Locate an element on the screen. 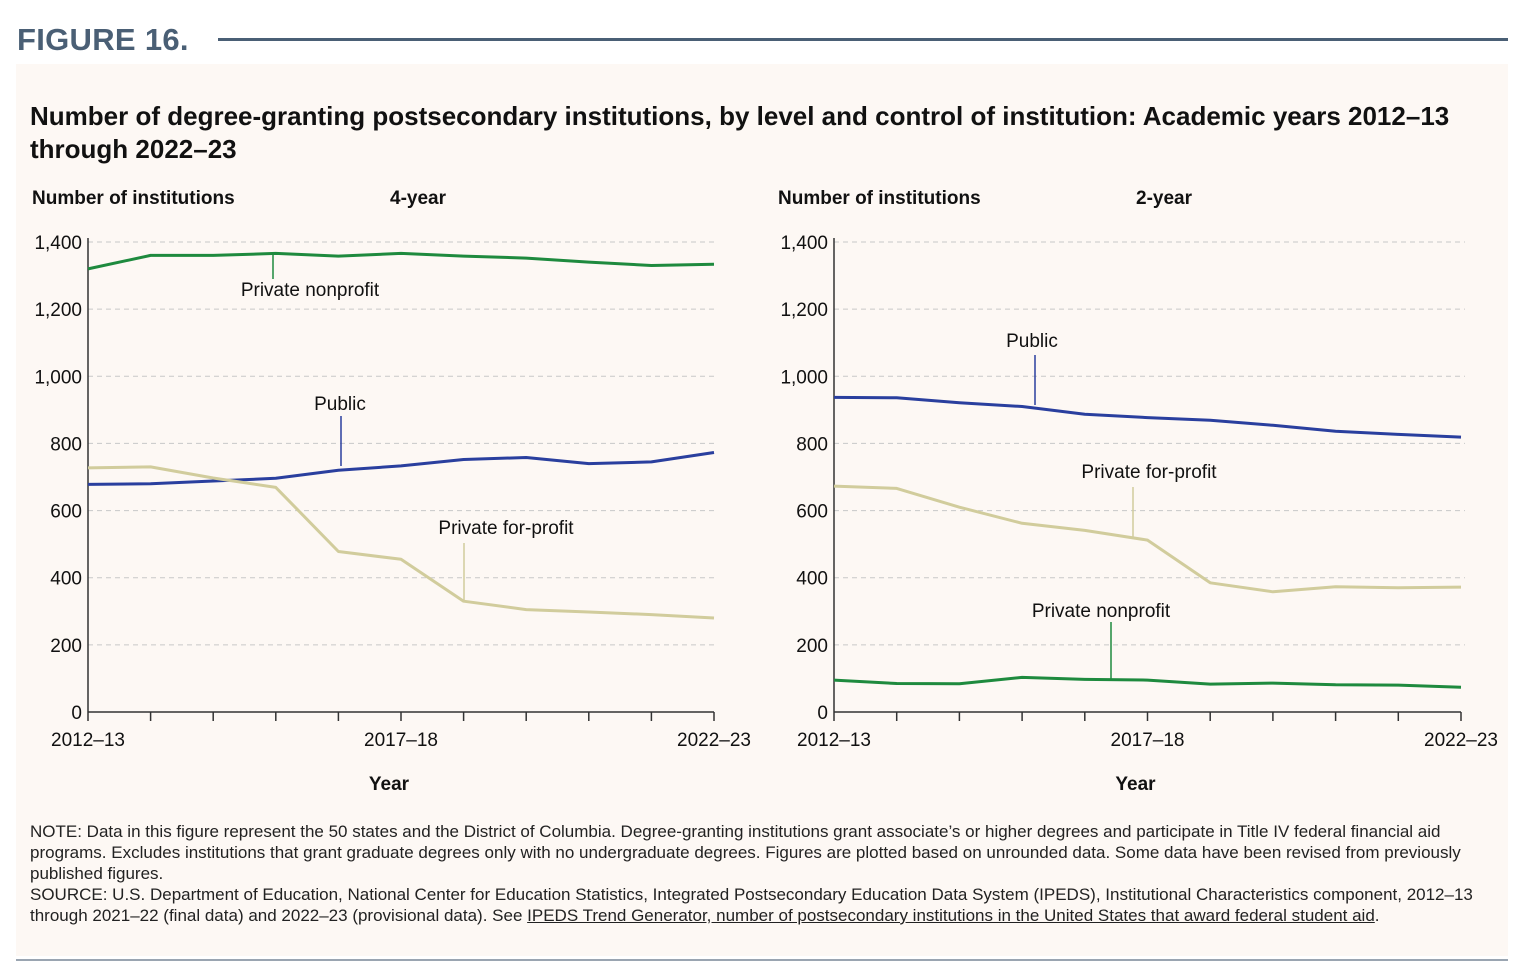 Image resolution: width=1533 pixels, height=964 pixels. source-suffix: . is located at coordinates (1377, 915).